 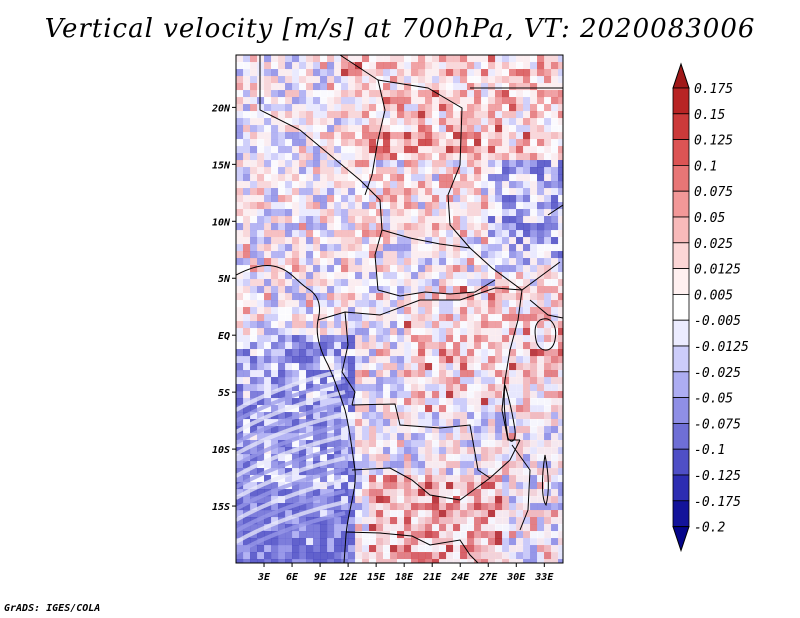 What do you see at coordinates (681, 333) in the screenshot?
I see `colorbar-box` at bounding box center [681, 333].